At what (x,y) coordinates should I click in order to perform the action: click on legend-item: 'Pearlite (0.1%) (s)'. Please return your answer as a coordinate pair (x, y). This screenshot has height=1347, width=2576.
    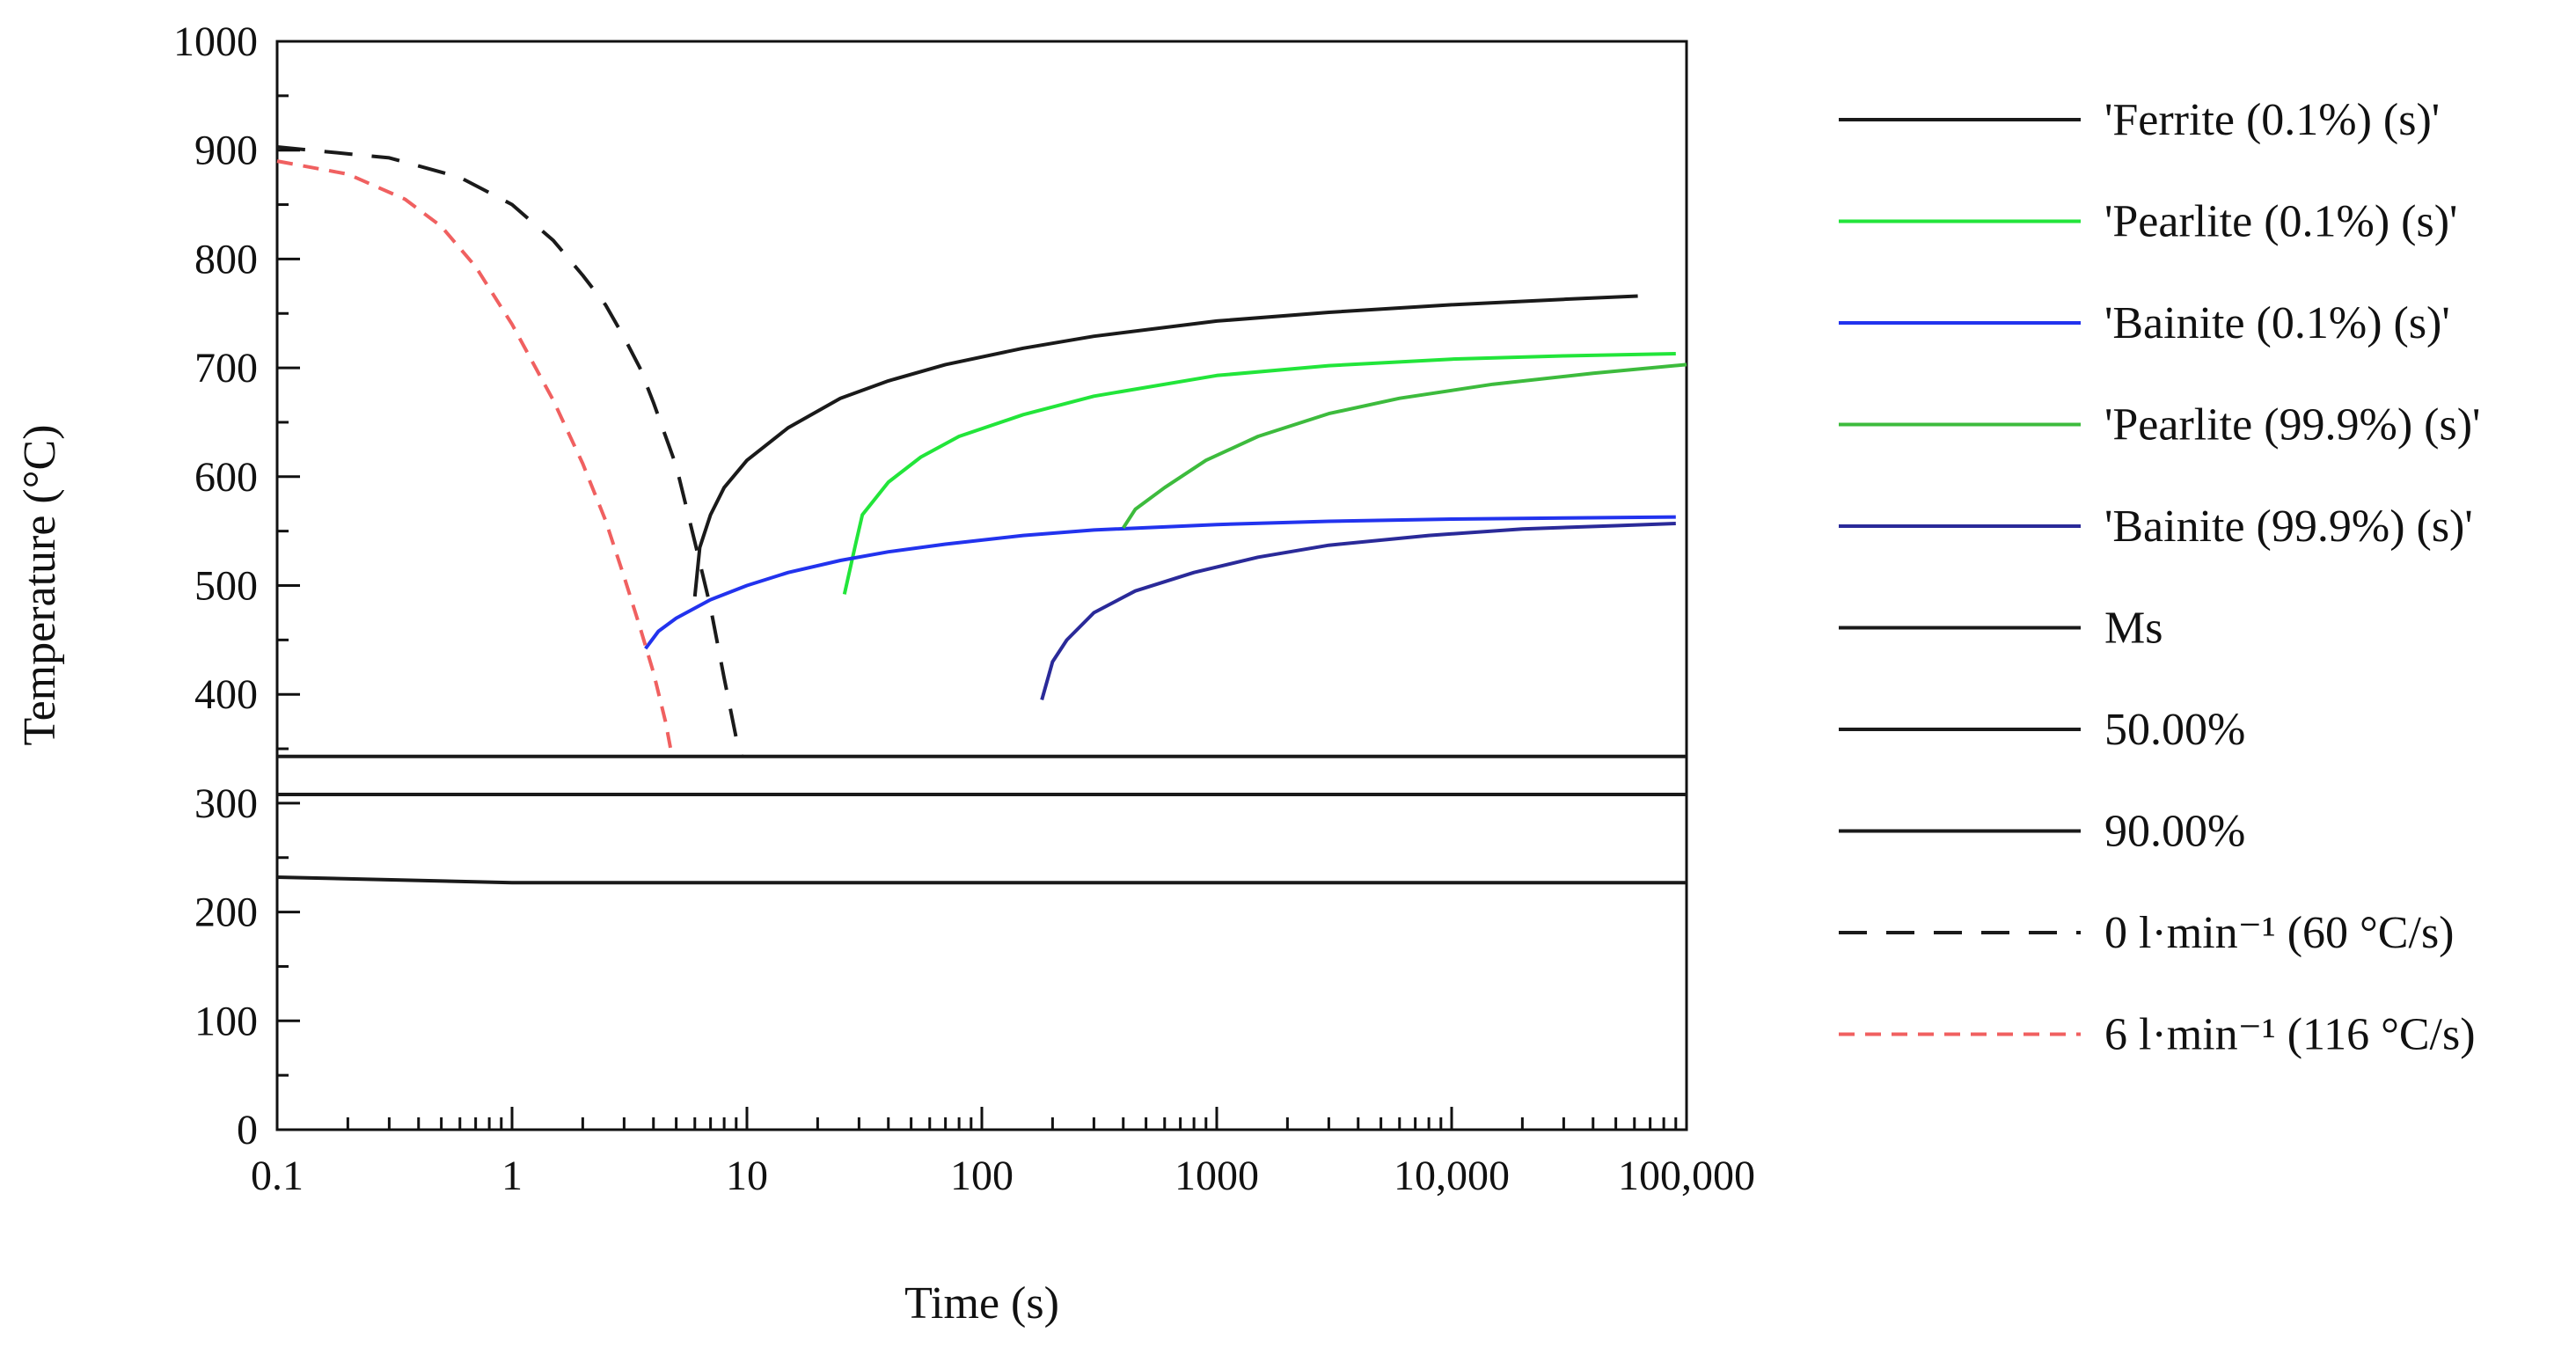
    Looking at the image, I should click on (2148, 222).